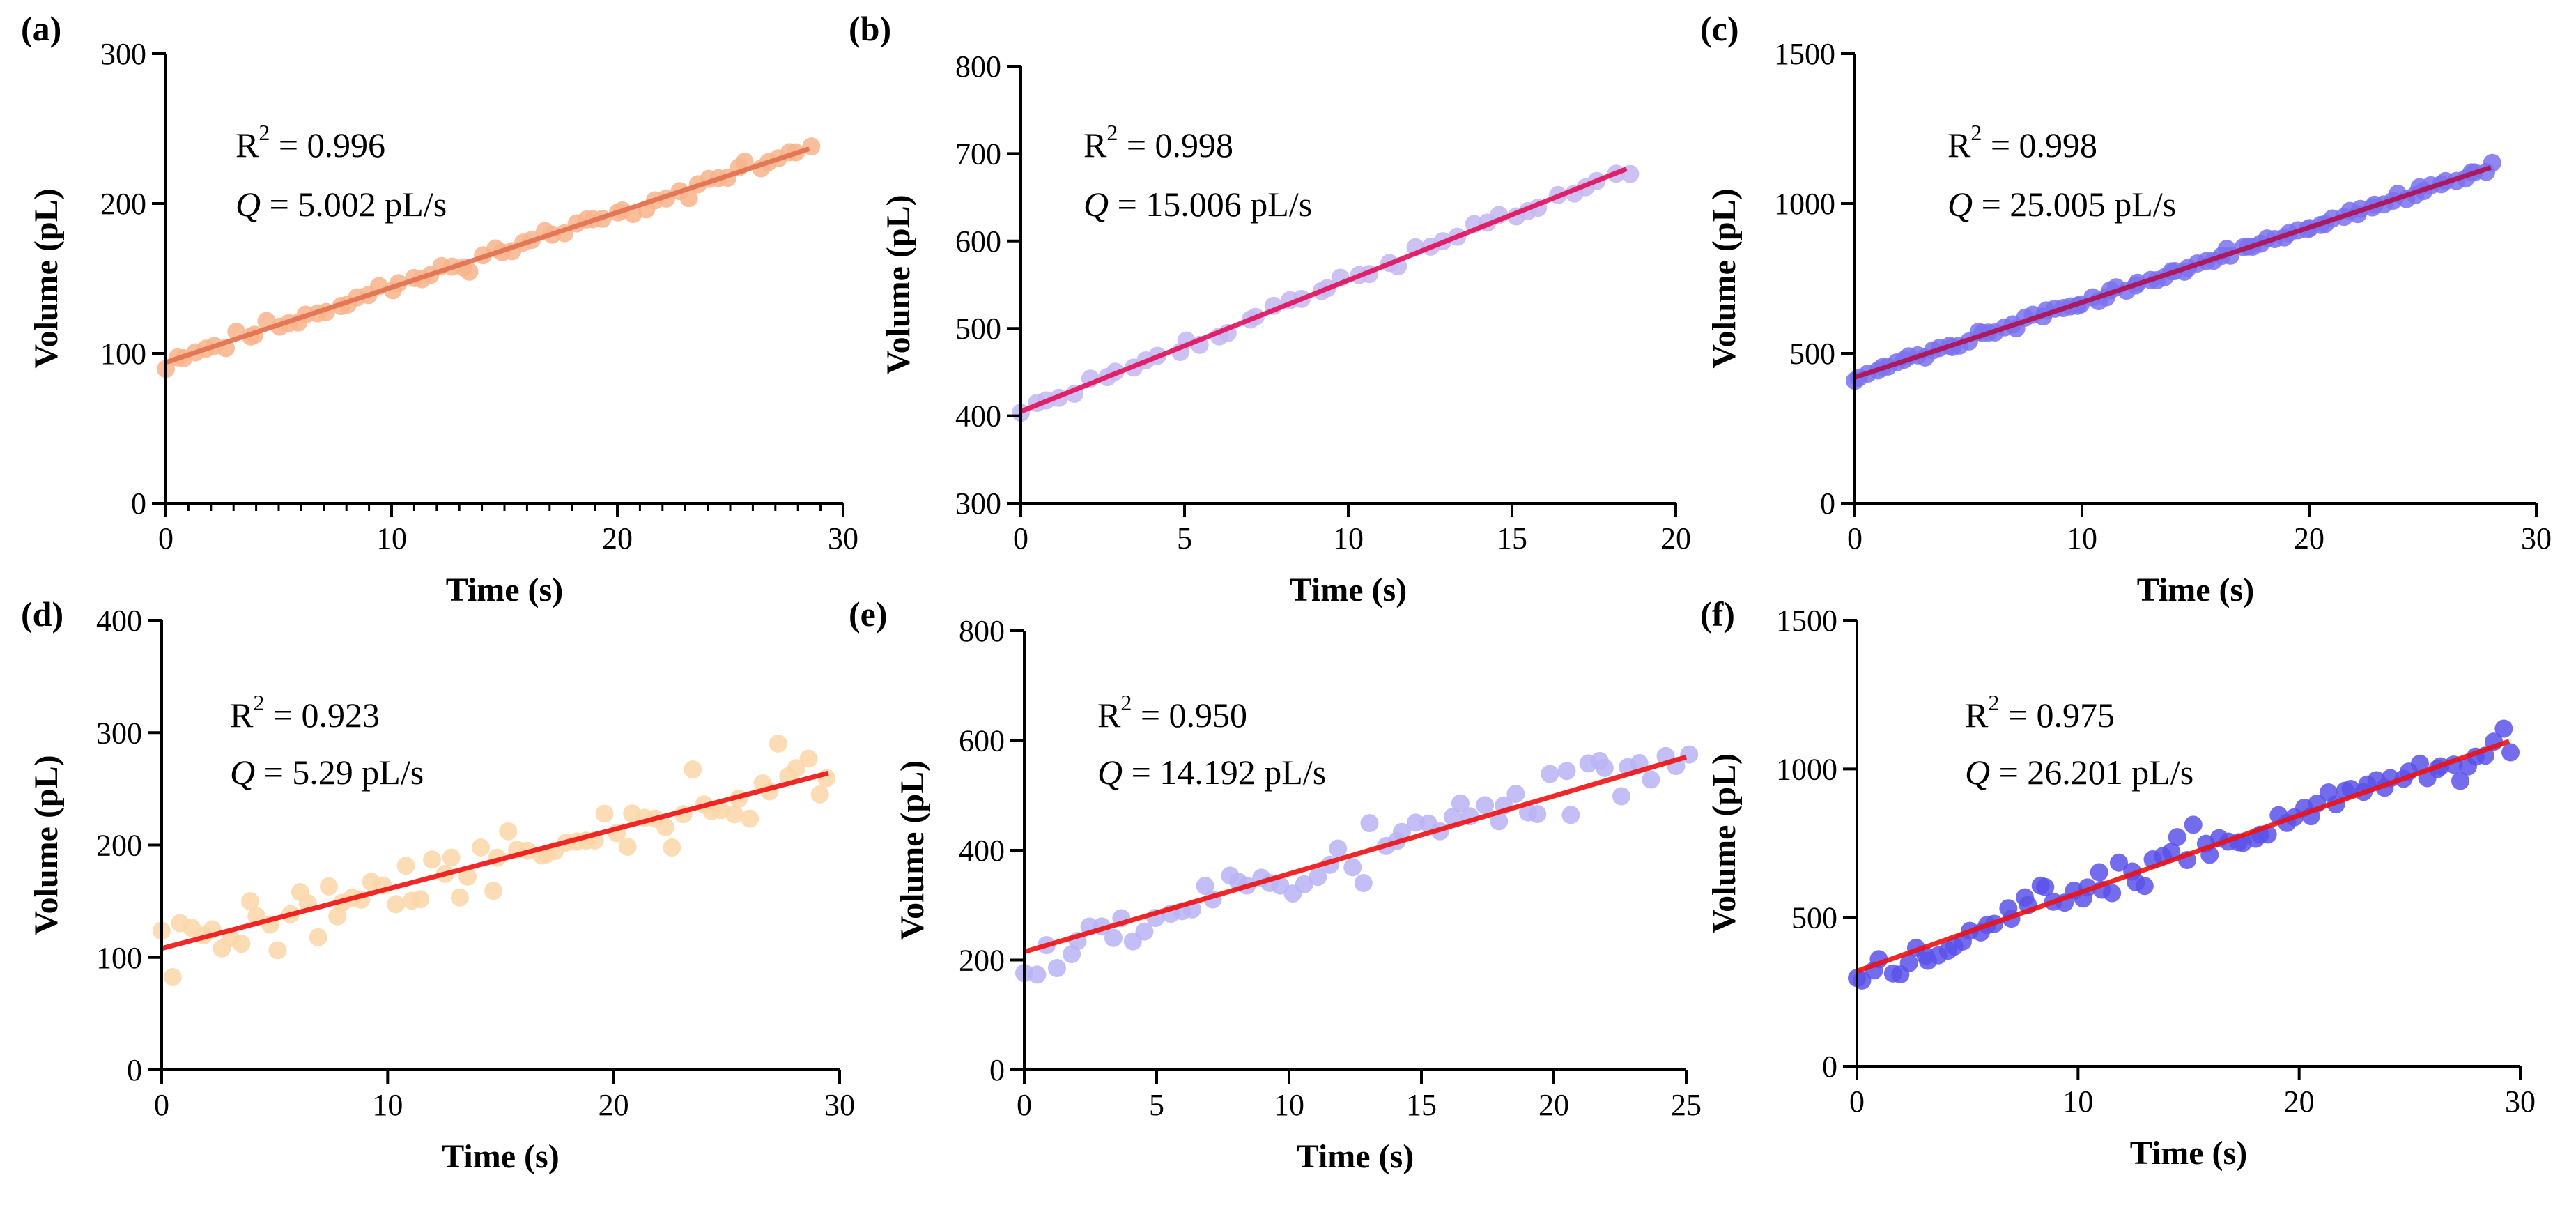 The image size is (2576, 1212). Describe the element at coordinates (1421, 1105) in the screenshot. I see `x-tick-label: 15` at that location.